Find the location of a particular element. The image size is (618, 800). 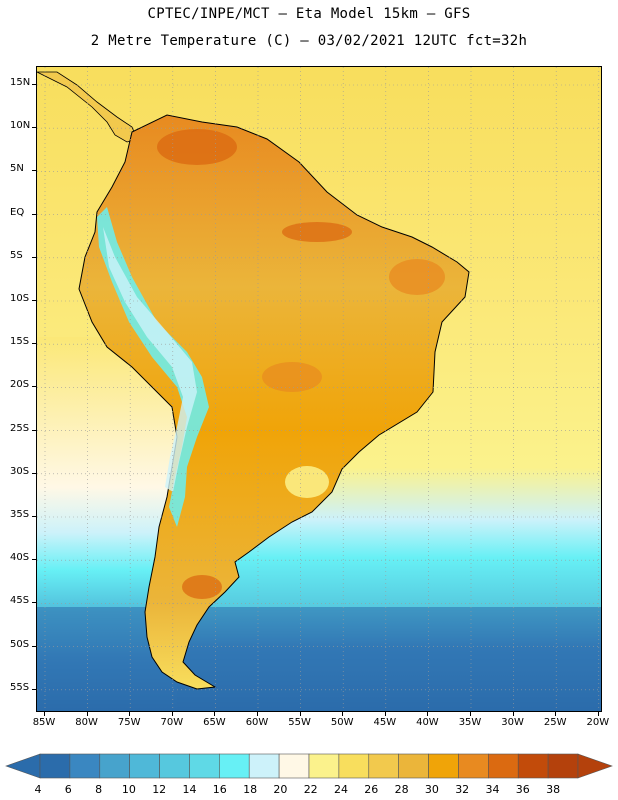

colorbar-label: 22 is located at coordinates (310, 789).